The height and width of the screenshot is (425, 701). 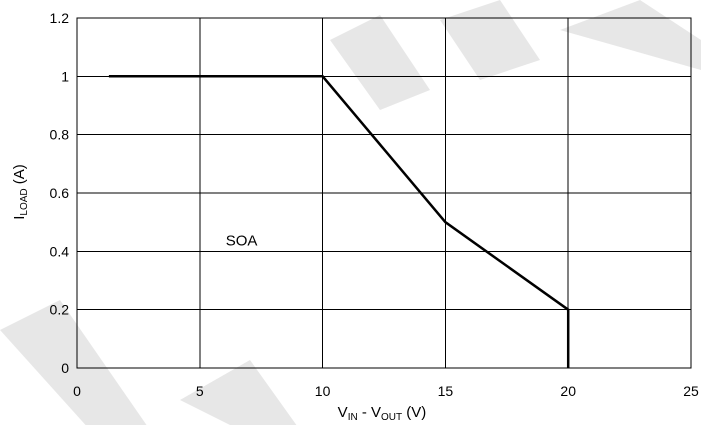 What do you see at coordinates (65, 76) in the screenshot?
I see `y-tick-label: 1` at bounding box center [65, 76].